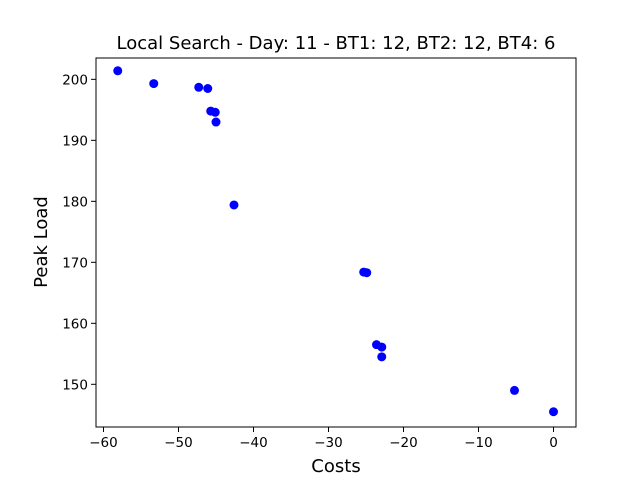 The image size is (640, 480). Describe the element at coordinates (403, 443) in the screenshot. I see `x-tick-label: −20` at that location.